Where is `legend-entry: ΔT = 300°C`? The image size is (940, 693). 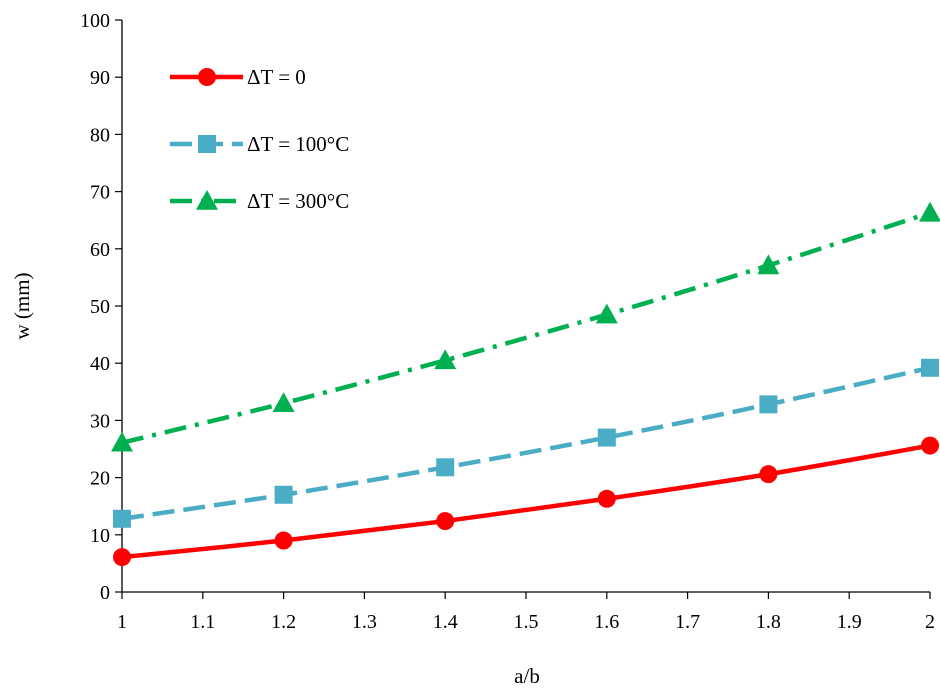
legend-entry: ΔT = 300°C is located at coordinates (259, 201).